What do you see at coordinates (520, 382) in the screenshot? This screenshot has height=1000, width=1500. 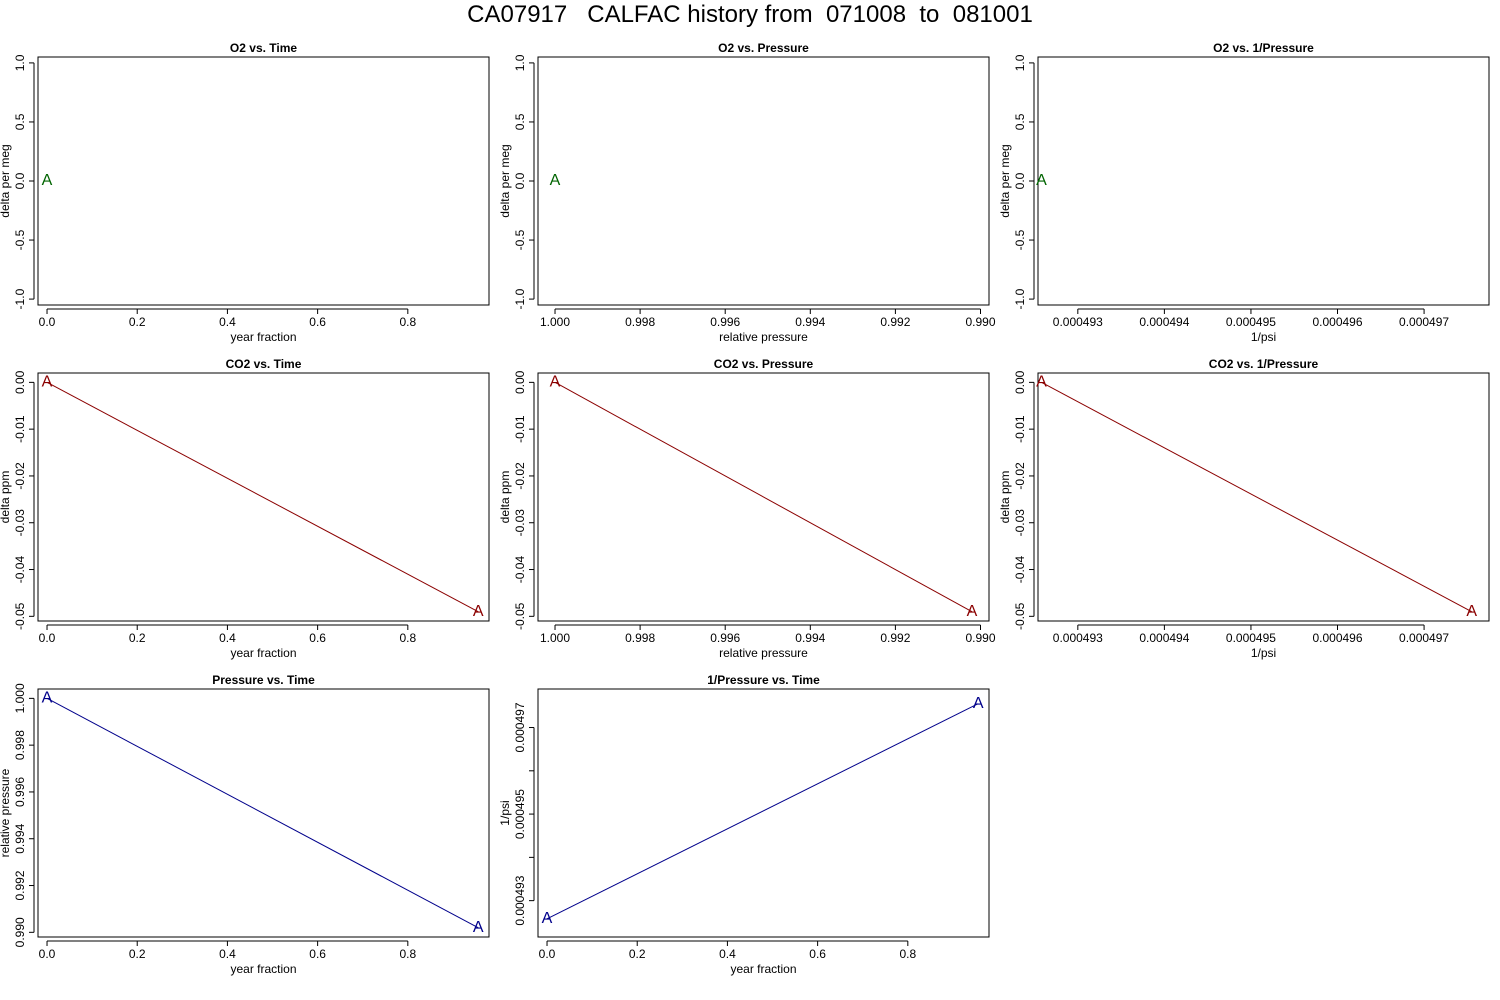 I see `y-tick-label: 0.00` at bounding box center [520, 382].